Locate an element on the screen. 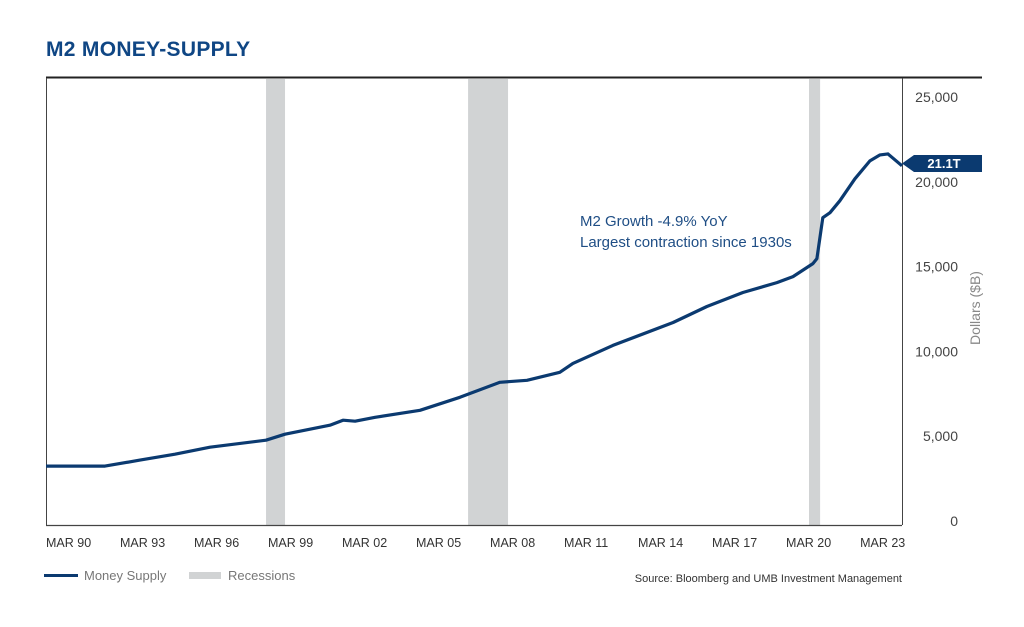 The height and width of the screenshot is (627, 1024). legend-recessions: Recessions is located at coordinates (242, 575).